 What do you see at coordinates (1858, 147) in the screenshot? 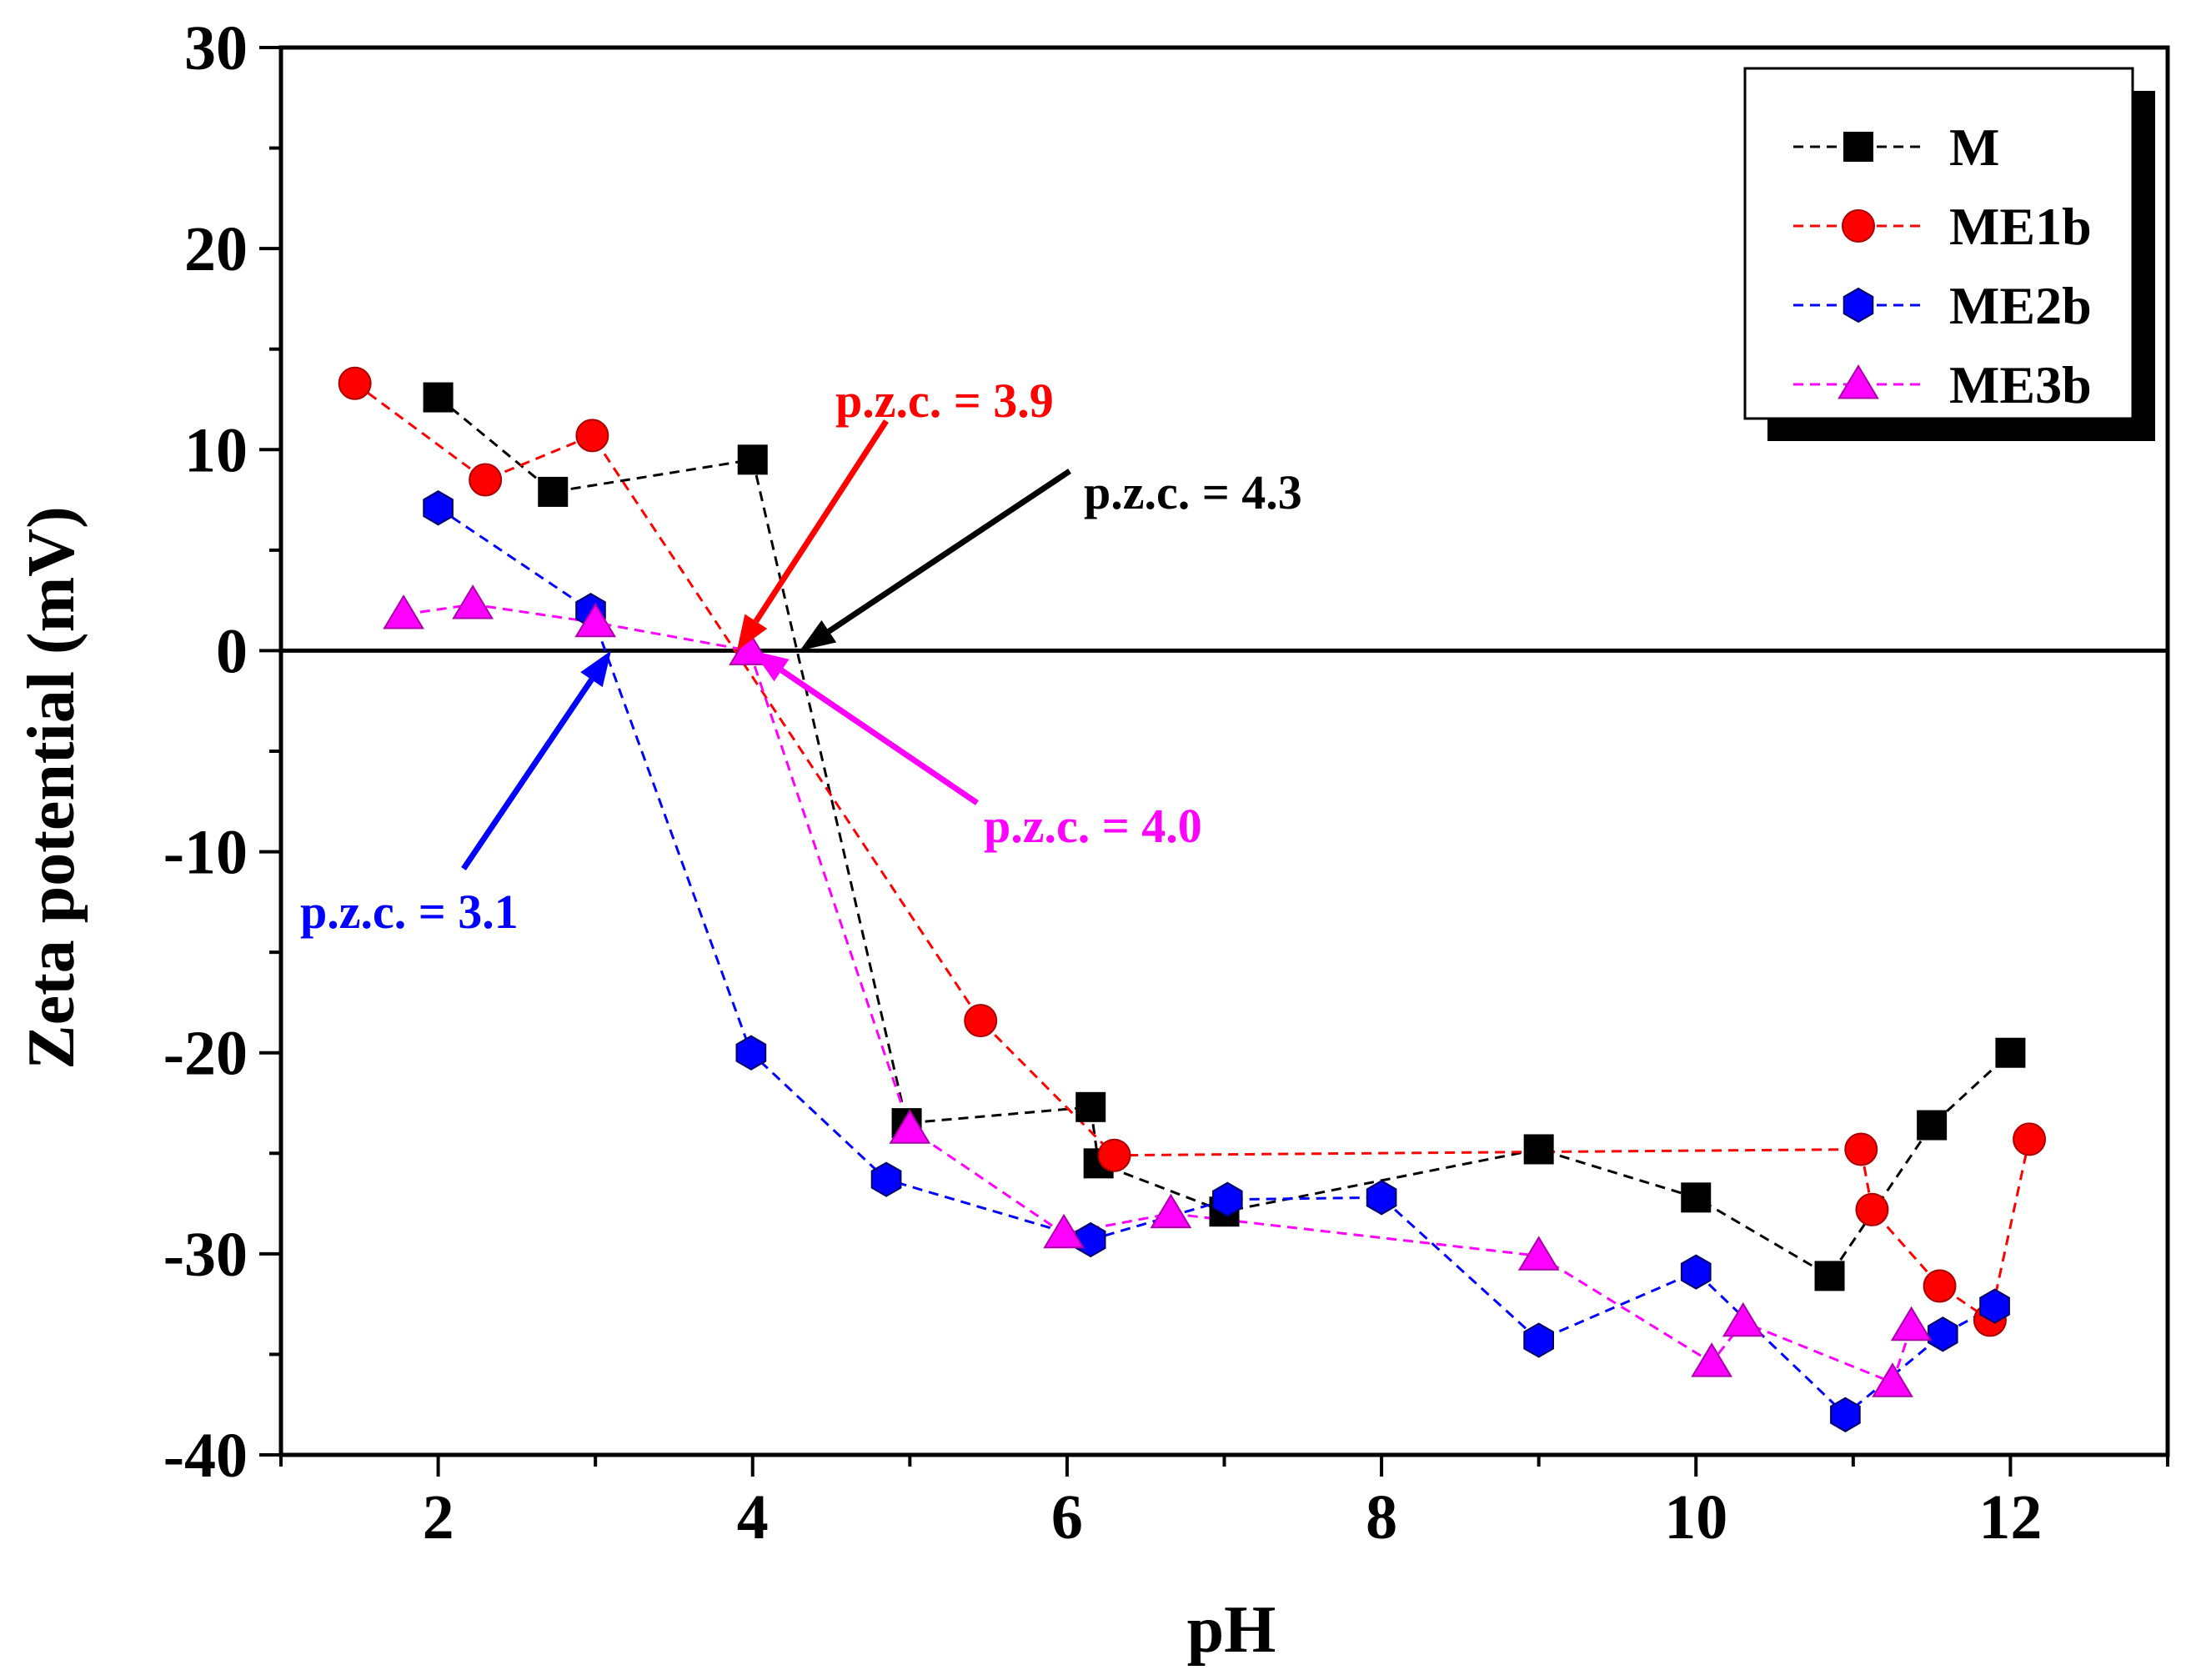
I see `legend-marker-m` at bounding box center [1858, 147].